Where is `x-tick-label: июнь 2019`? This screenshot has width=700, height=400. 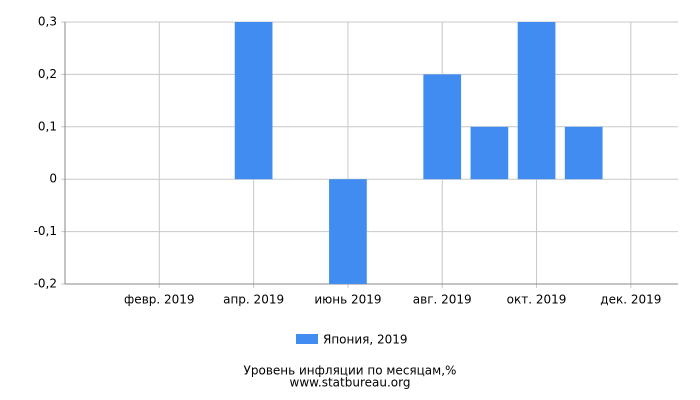 x-tick-label: июнь 2019 is located at coordinates (347, 300).